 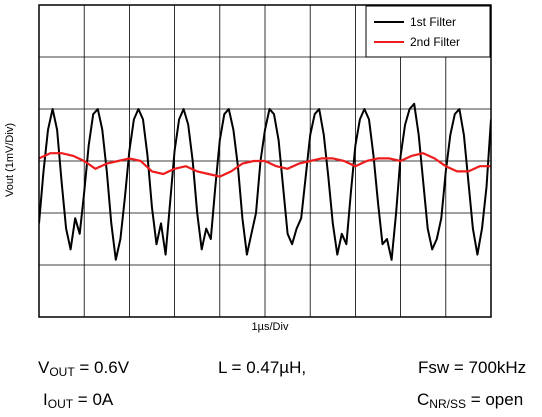 What do you see at coordinates (470, 400) in the screenshot?
I see `caption-cnr-ss: CNR/SS = open` at bounding box center [470, 400].